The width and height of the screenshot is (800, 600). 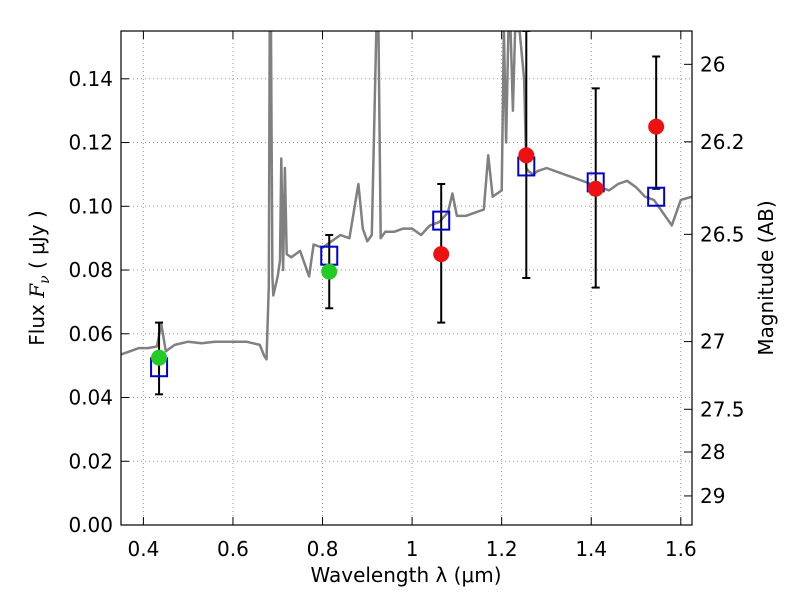 What do you see at coordinates (722, 142) in the screenshot?
I see `y2-tick-label: 26.2` at bounding box center [722, 142].